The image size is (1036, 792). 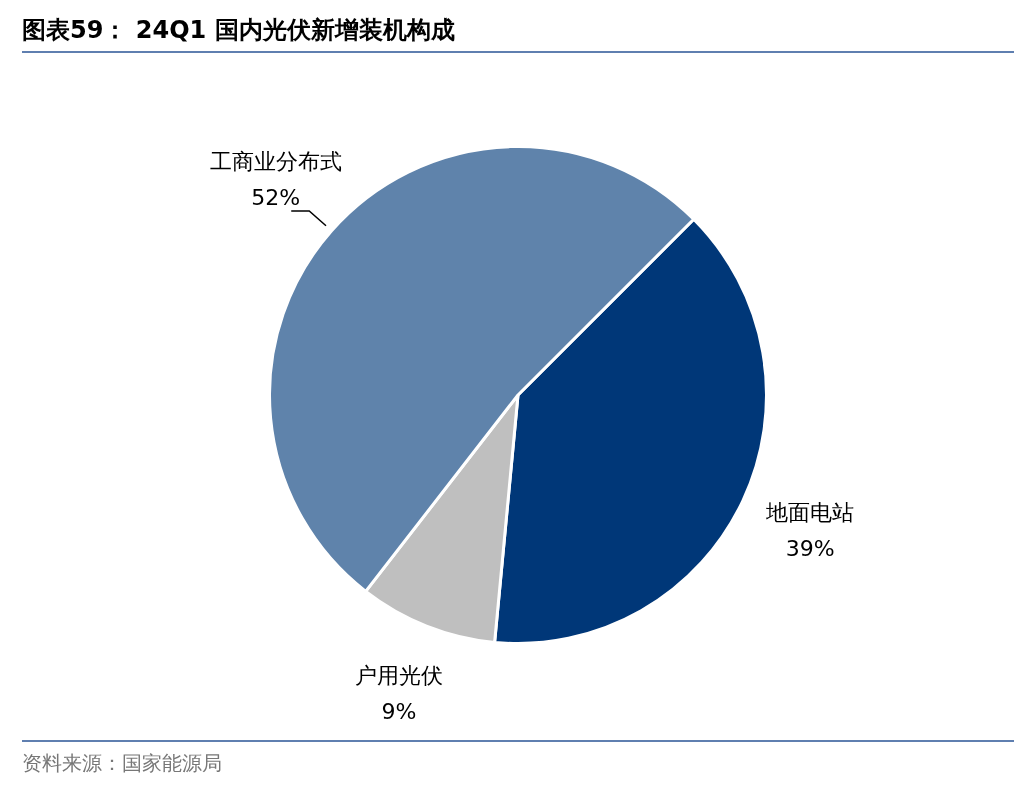 What do you see at coordinates (399, 676) in the screenshot?
I see `slice-label: 户用光伏` at bounding box center [399, 676].